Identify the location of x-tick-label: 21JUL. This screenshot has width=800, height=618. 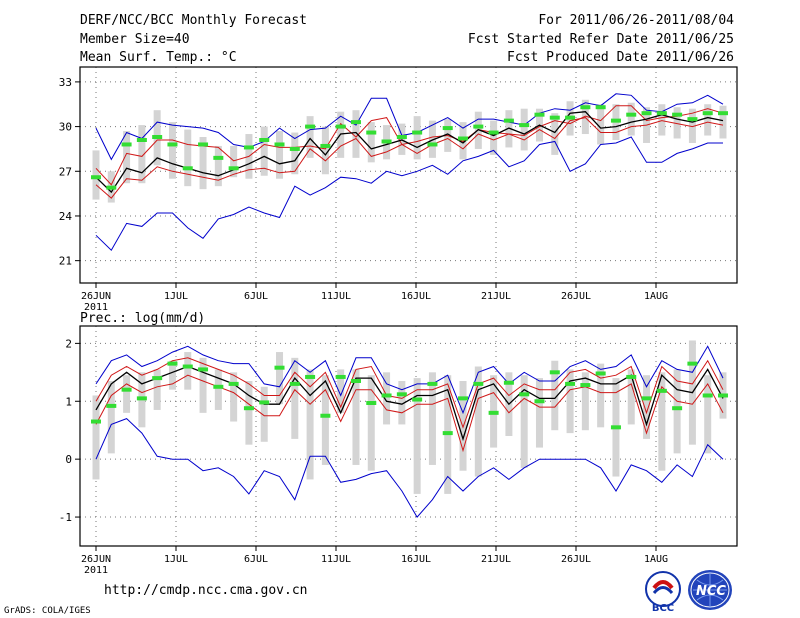
(496, 559).